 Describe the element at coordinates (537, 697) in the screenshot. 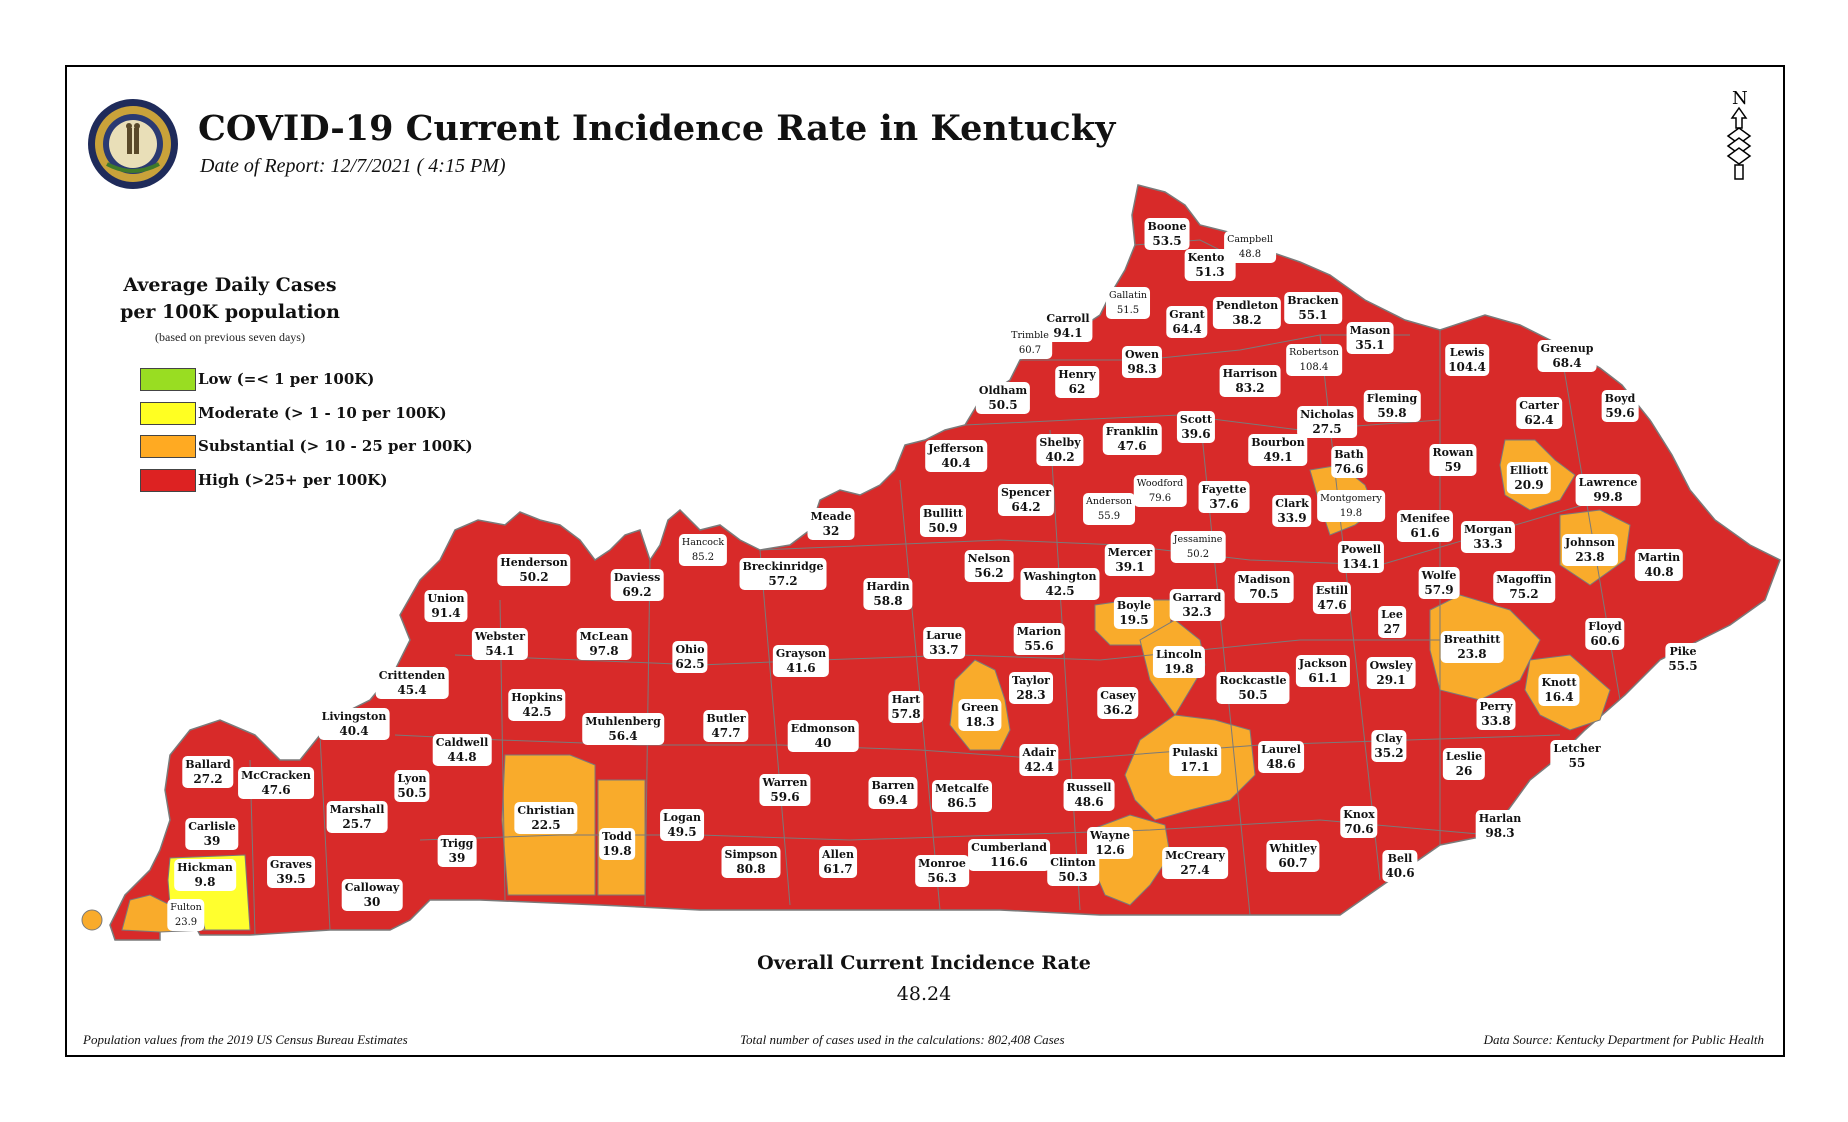

I see `county-name: Hopkins` at that location.